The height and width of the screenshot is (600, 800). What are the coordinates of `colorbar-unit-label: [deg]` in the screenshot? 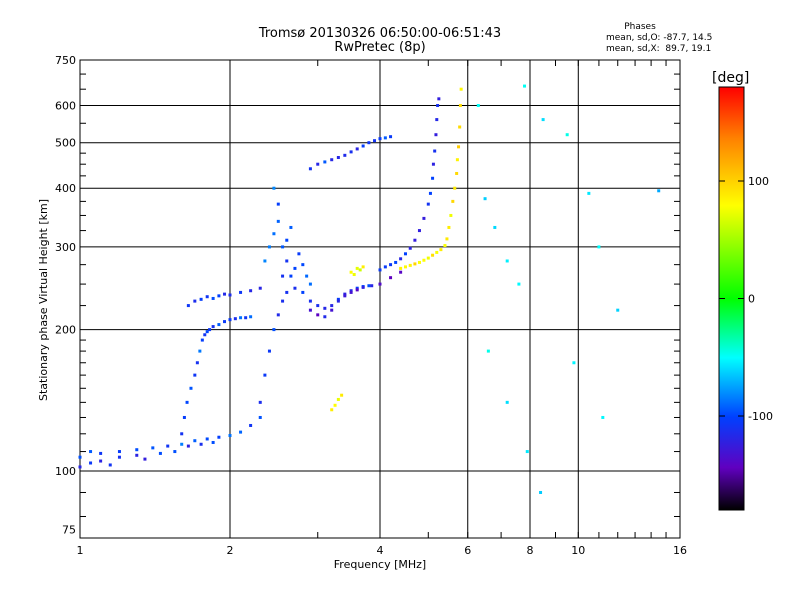 It's located at (731, 78).